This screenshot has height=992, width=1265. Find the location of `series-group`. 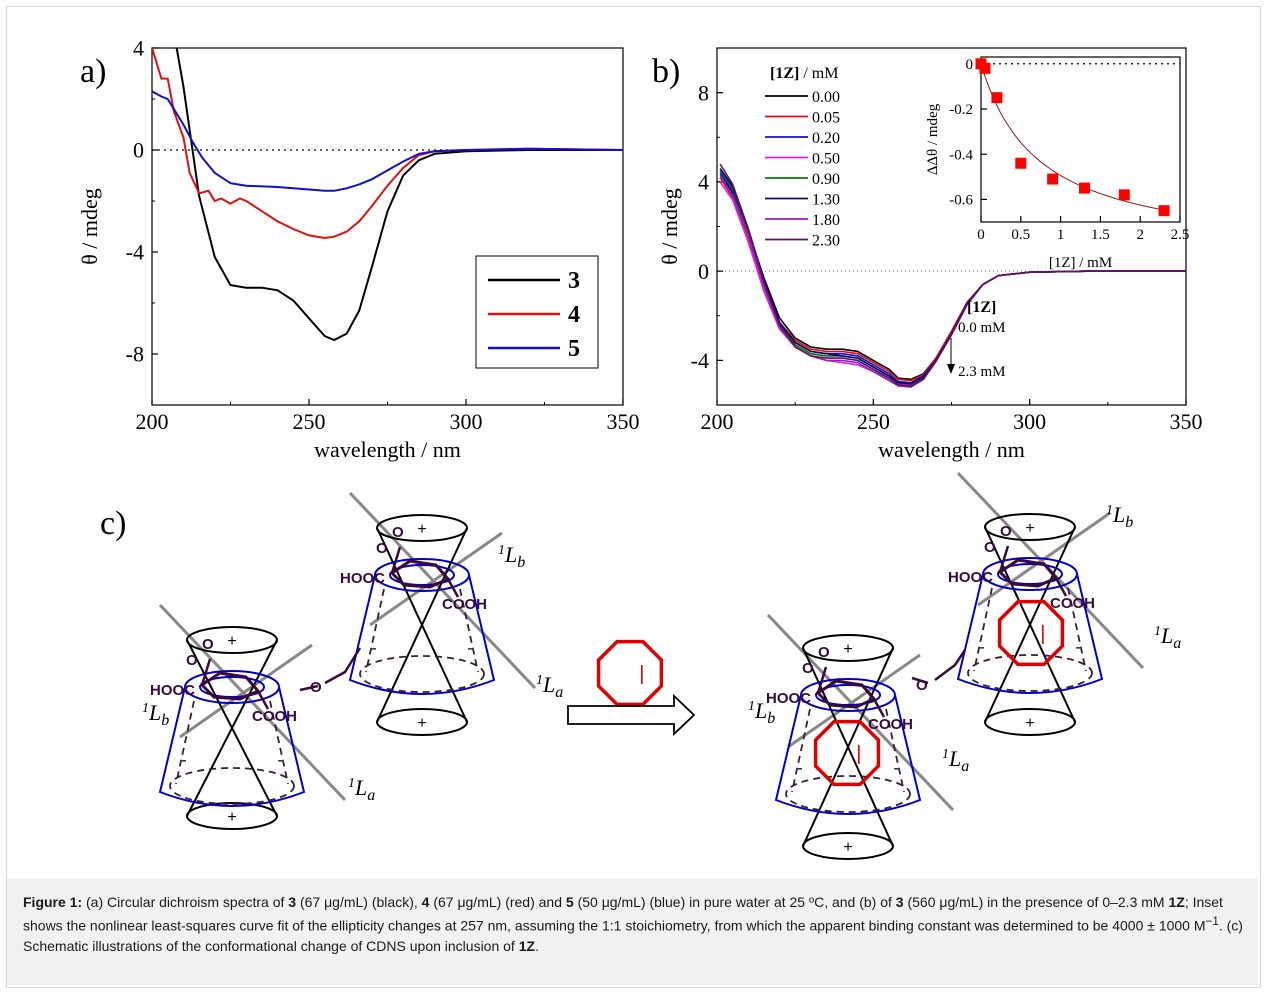

series-group is located at coordinates (952, 275).